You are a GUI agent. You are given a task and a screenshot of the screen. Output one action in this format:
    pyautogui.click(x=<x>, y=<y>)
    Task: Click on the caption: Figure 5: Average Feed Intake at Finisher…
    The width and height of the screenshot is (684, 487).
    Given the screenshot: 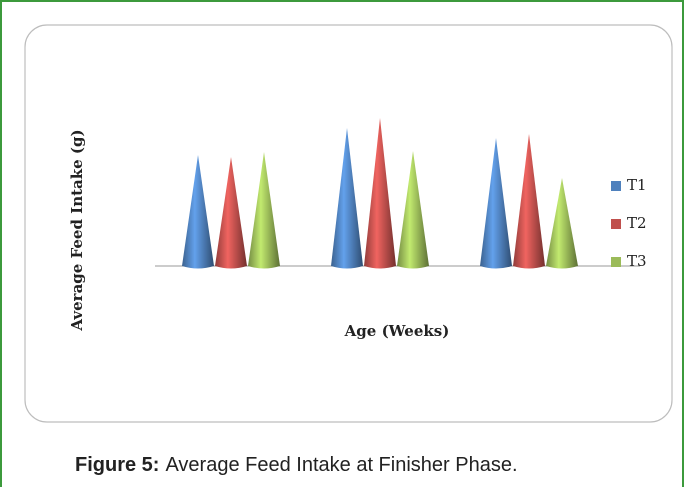 What is the action you would take?
    pyautogui.click(x=296, y=465)
    